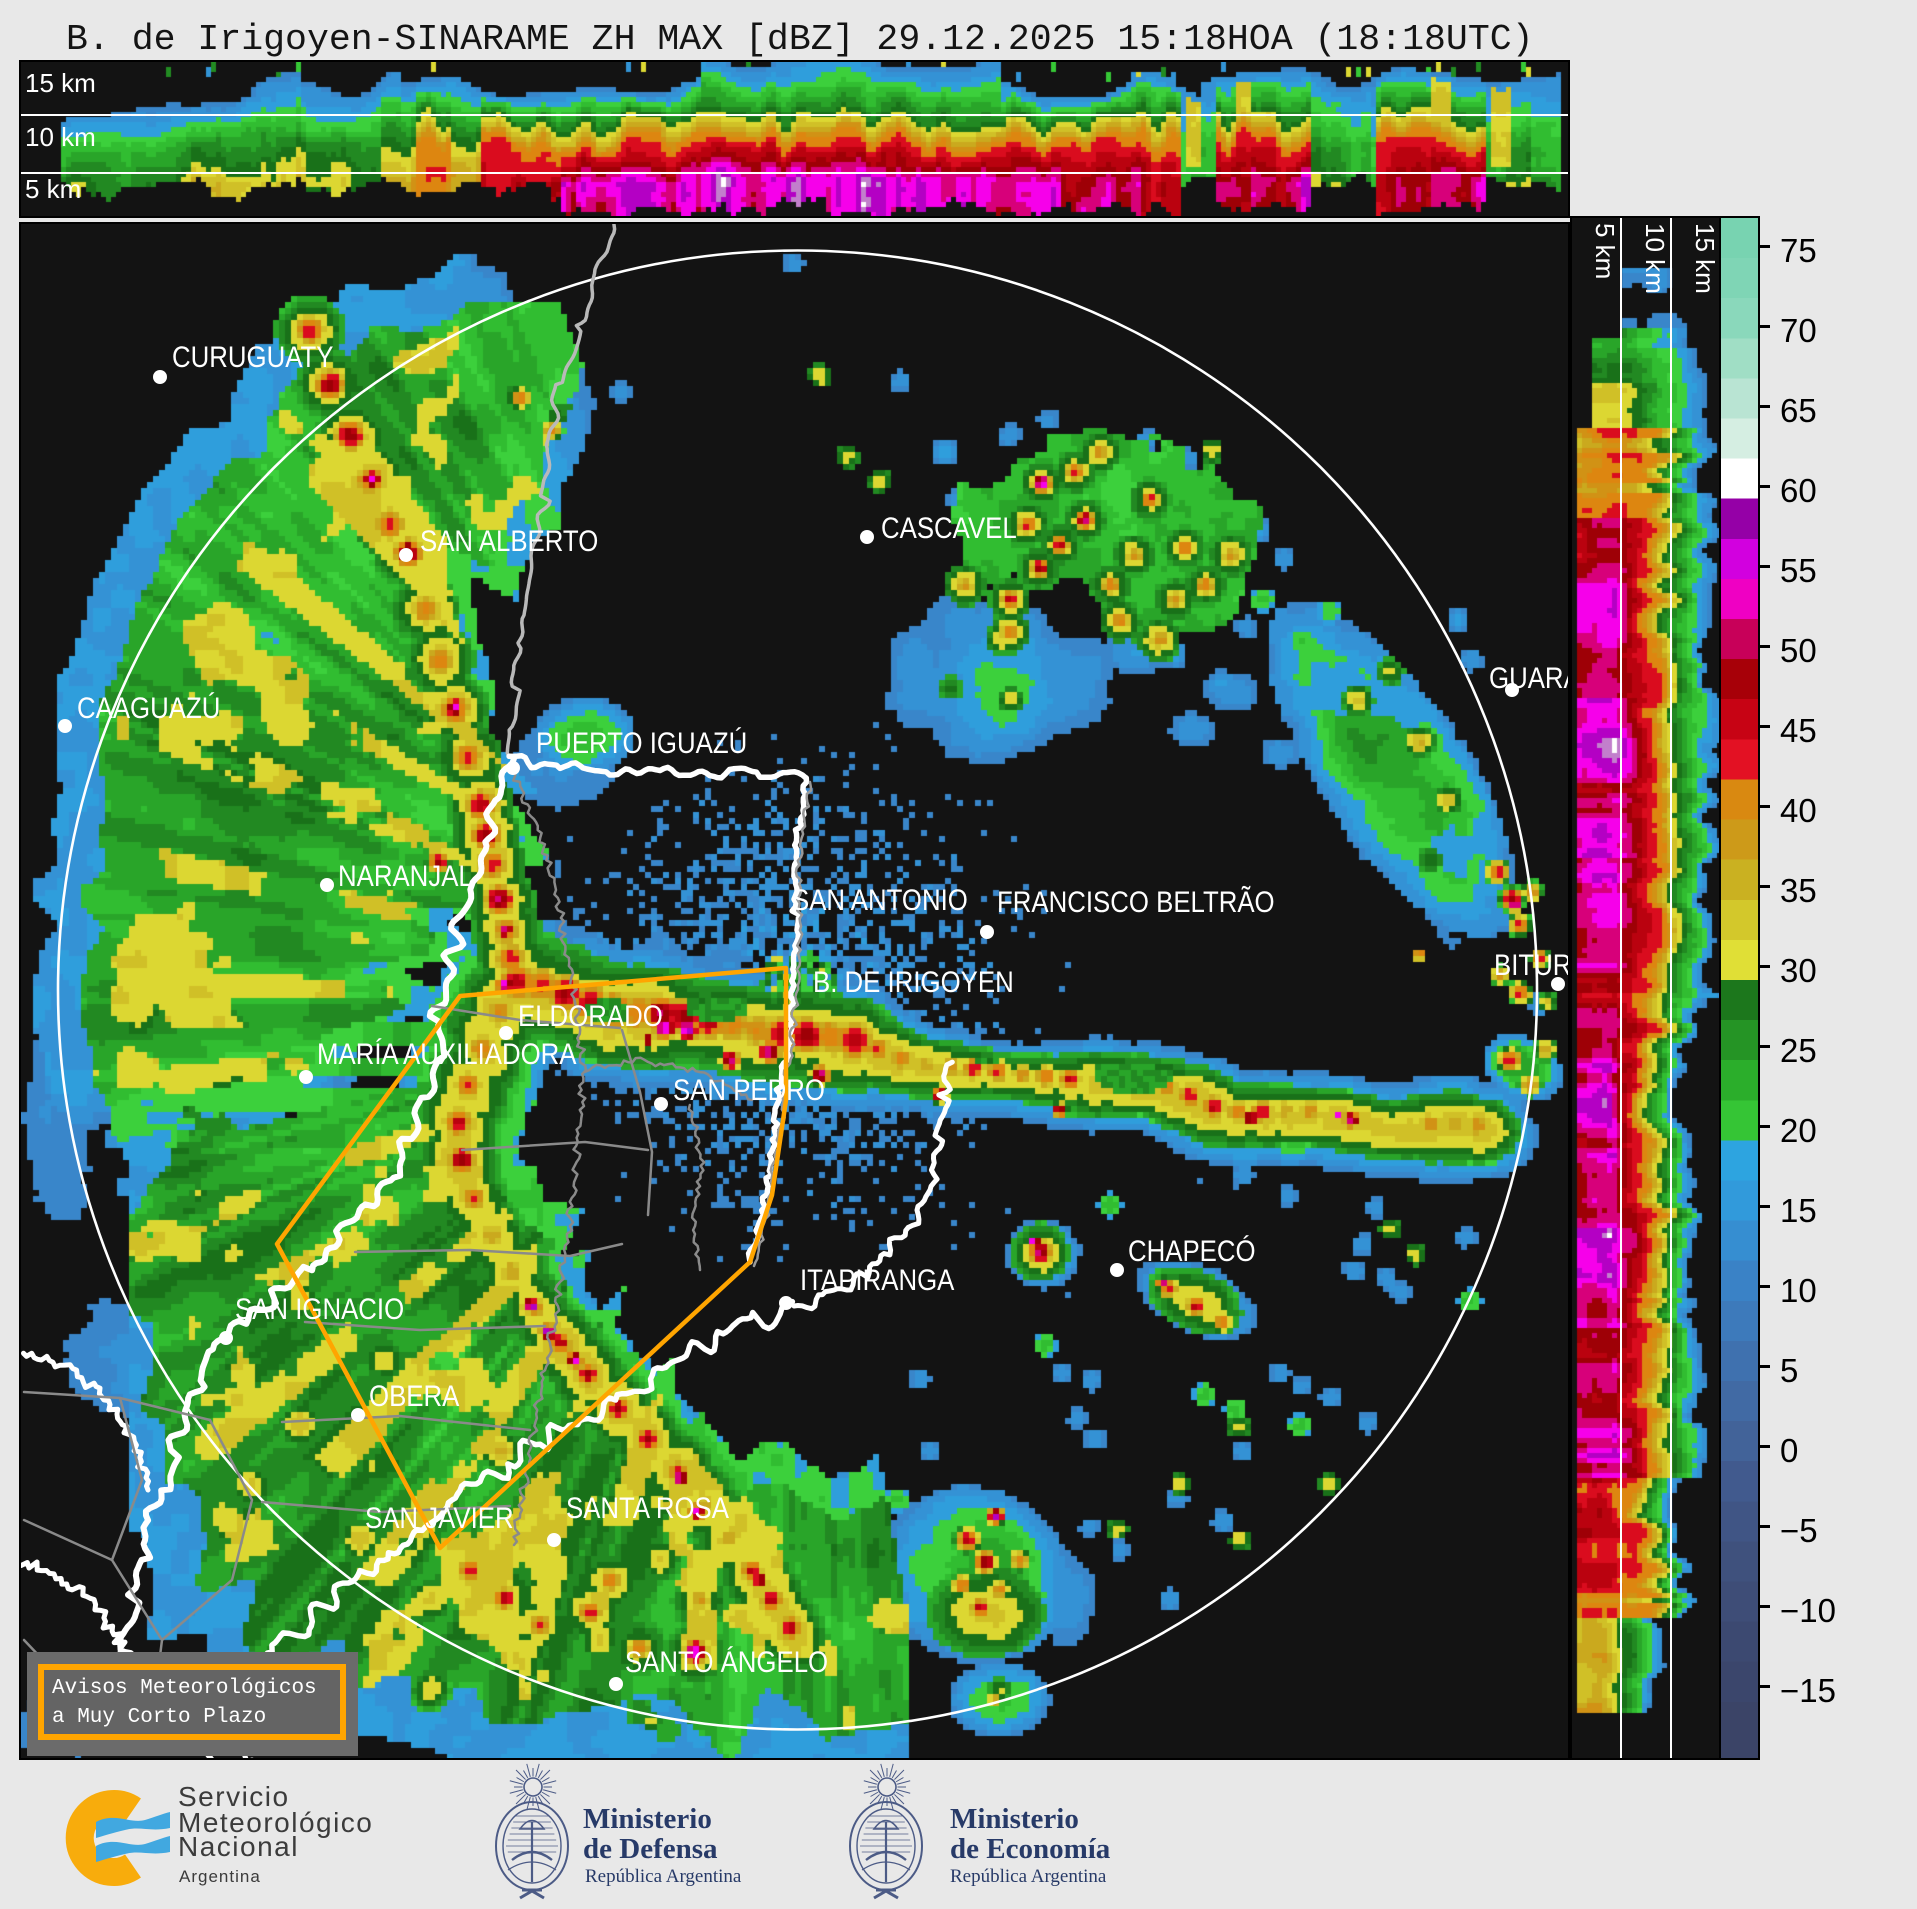  I want to click on svg-text: Meteorológico, so click(275, 1822).